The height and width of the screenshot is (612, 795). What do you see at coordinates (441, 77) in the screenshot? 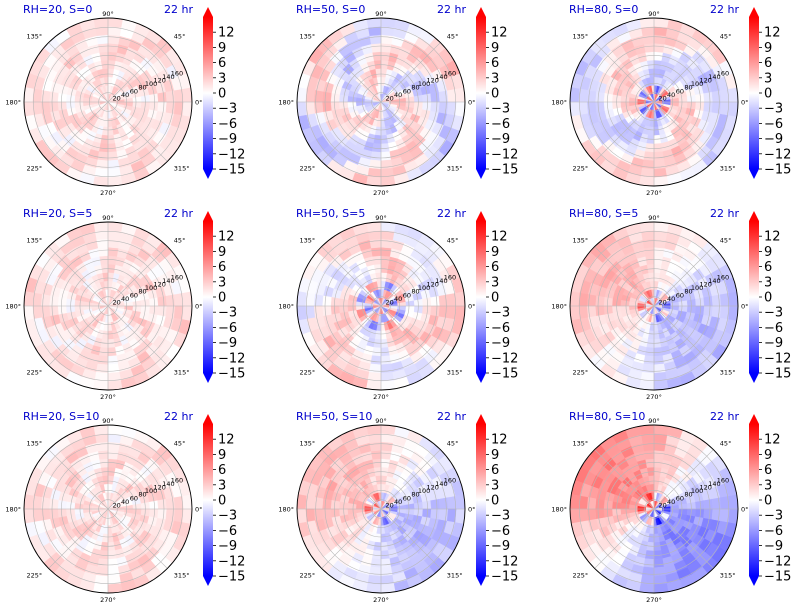
I see `radial-tick-label: 140` at bounding box center [441, 77].